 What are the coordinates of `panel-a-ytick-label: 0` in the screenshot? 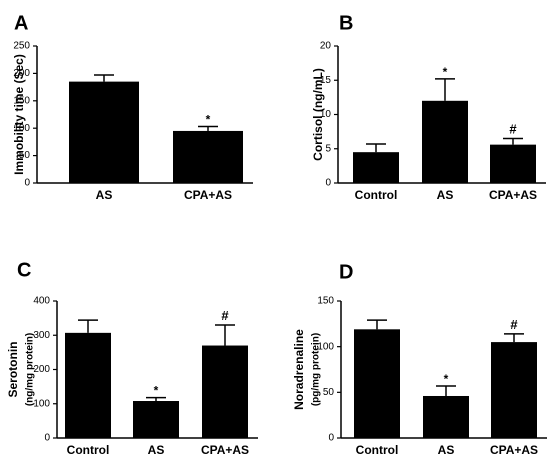 It's located at (27, 183).